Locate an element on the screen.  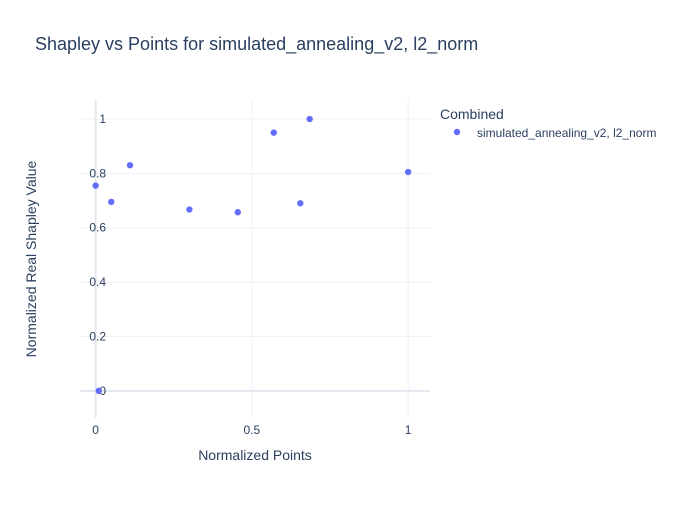
y-tick-label: 0.6 is located at coordinates (97, 228).